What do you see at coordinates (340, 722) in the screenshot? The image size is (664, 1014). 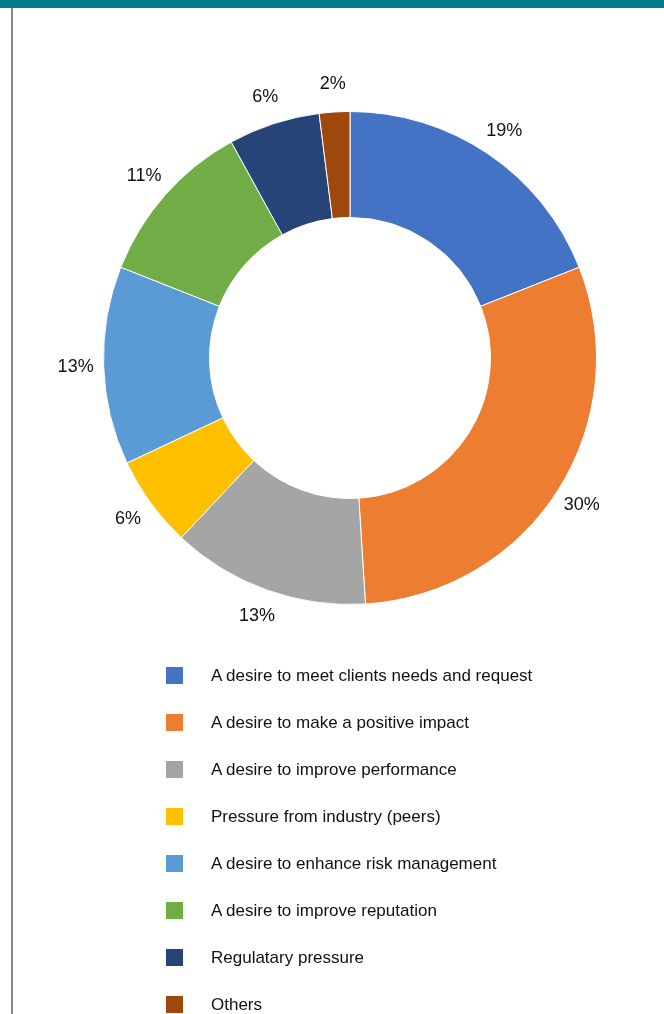 I see `legend-label: A desire to make a positive impact` at bounding box center [340, 722].